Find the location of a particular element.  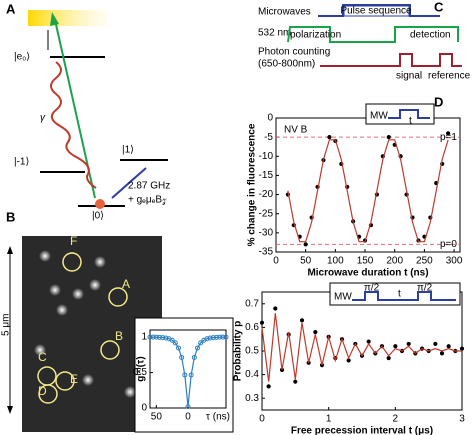

y-label: Probability p is located at coordinates (238, 351).